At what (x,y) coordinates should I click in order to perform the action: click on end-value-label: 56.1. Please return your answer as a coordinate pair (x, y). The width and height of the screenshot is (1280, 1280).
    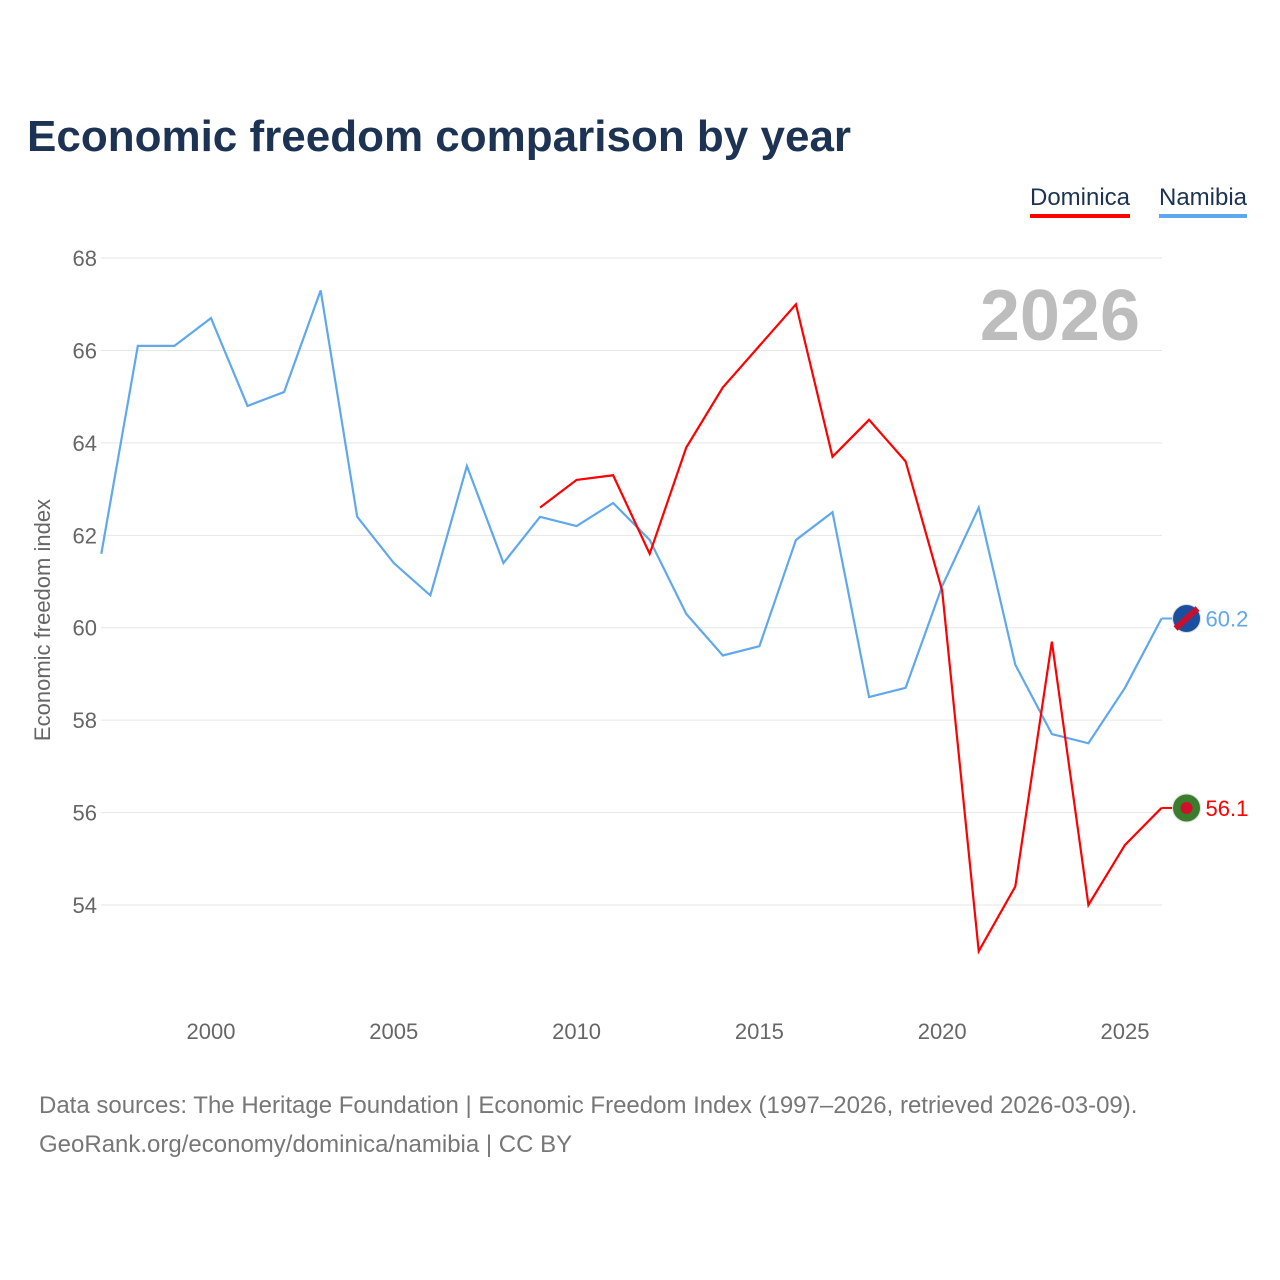
    Looking at the image, I should click on (1227, 808).